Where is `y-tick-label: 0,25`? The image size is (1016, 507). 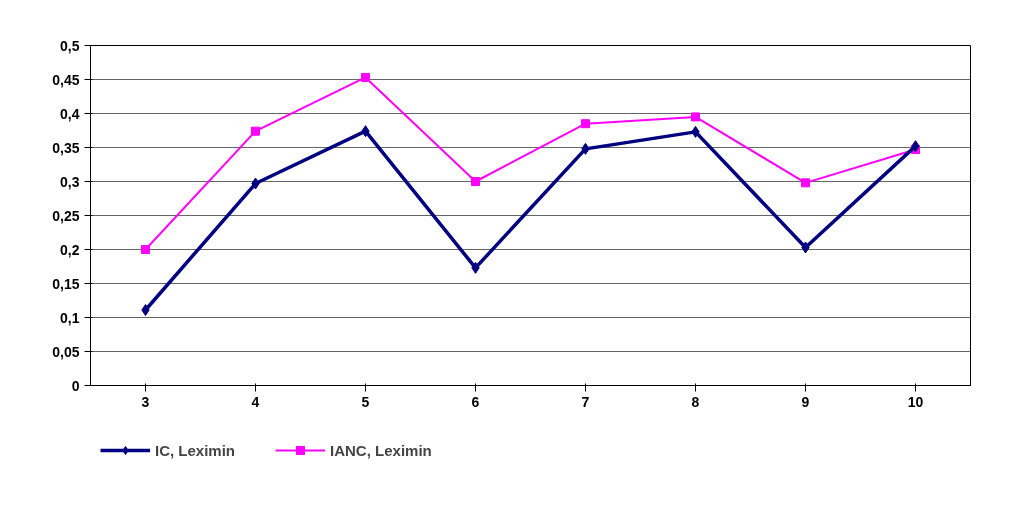
y-tick-label: 0,25 is located at coordinates (66, 215).